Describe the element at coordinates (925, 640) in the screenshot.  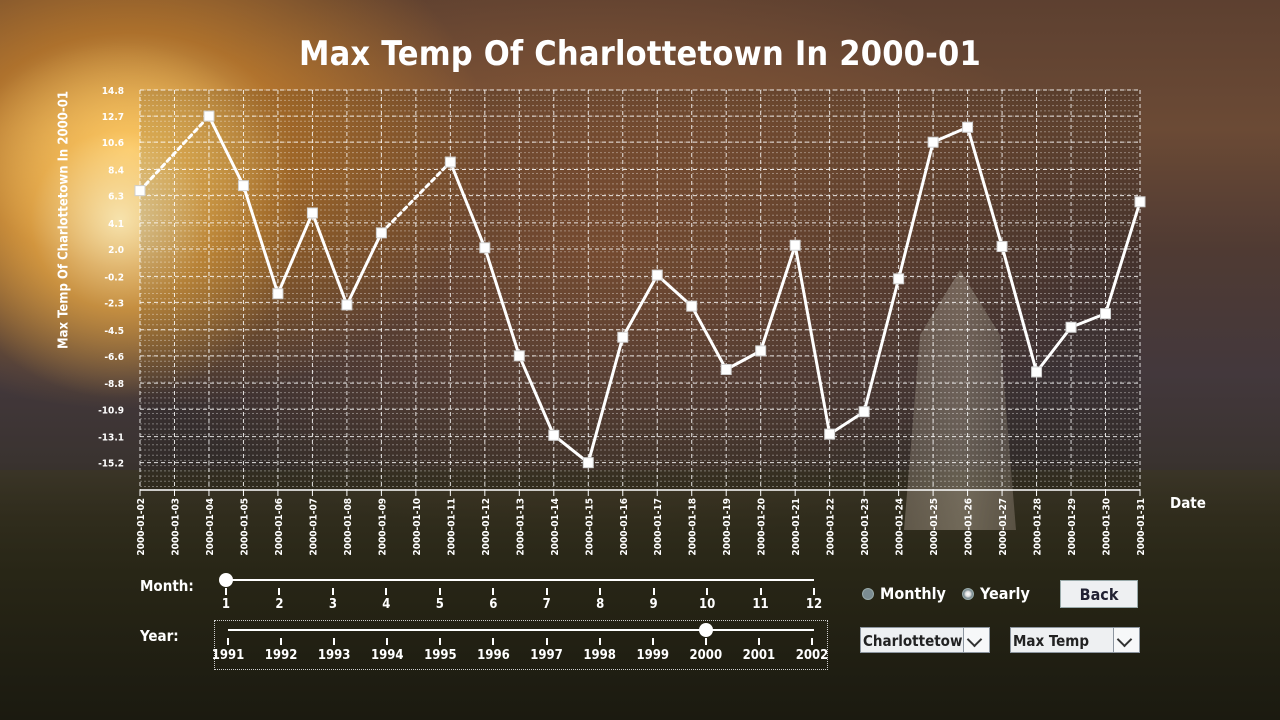
I see `city-select: Charlottetown` at that location.